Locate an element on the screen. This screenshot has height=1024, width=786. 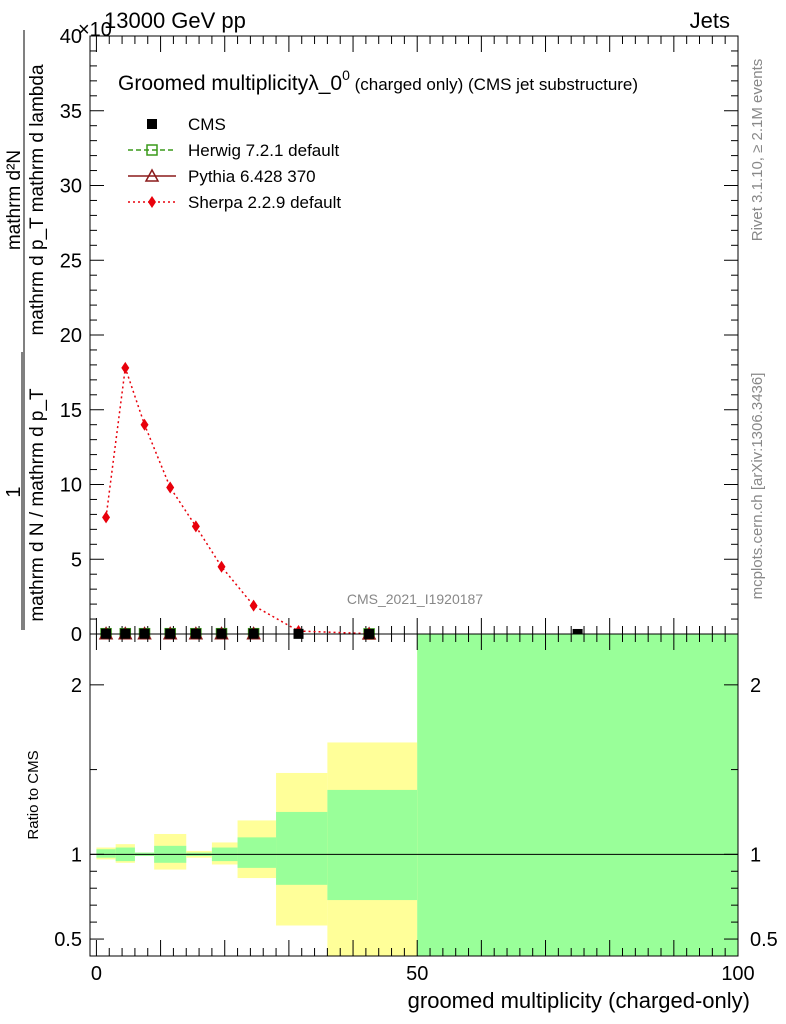
chart-title-superscript: 0 is located at coordinates (346, 75).